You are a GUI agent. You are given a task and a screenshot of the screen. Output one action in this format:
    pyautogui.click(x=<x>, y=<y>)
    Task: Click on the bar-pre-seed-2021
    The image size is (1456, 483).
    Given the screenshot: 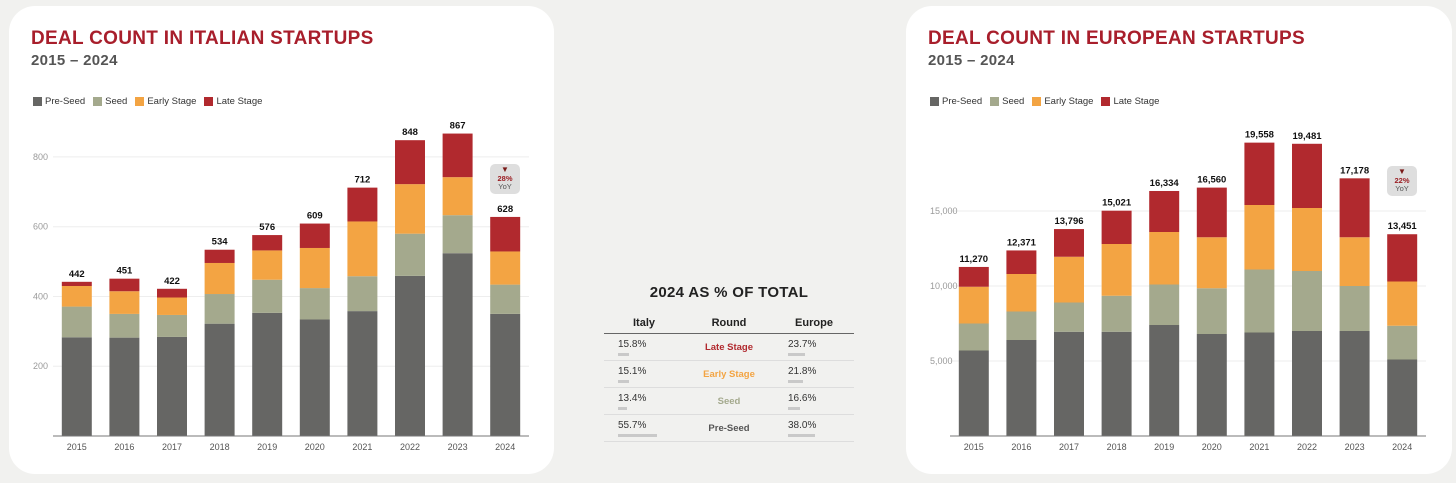 What is the action you would take?
    pyautogui.click(x=1259, y=384)
    